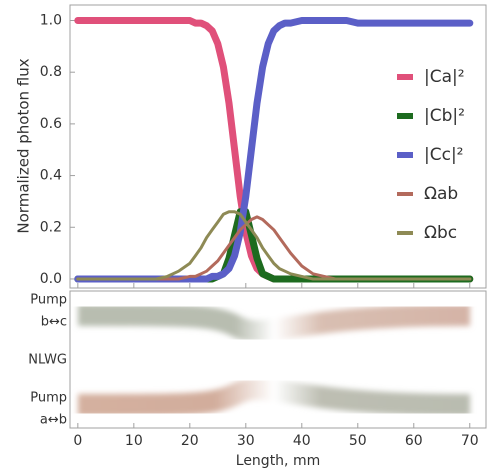 This screenshot has height=470, width=497. Describe the element at coordinates (440, 233) in the screenshot. I see `legend-label: Ωbc` at that location.